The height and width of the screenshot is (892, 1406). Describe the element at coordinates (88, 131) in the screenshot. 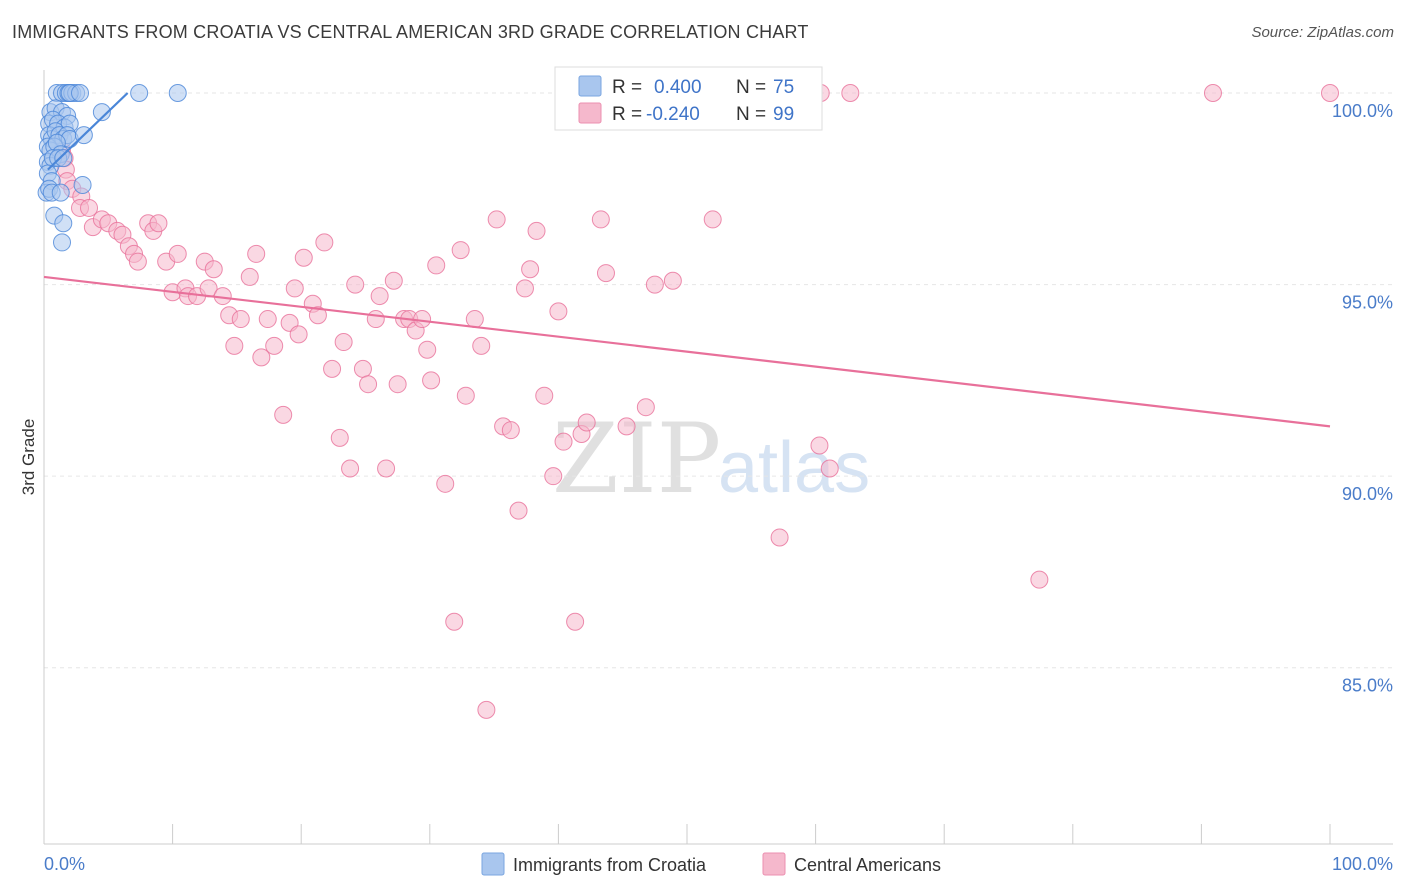

I see `croatia-trend-line` at that location.